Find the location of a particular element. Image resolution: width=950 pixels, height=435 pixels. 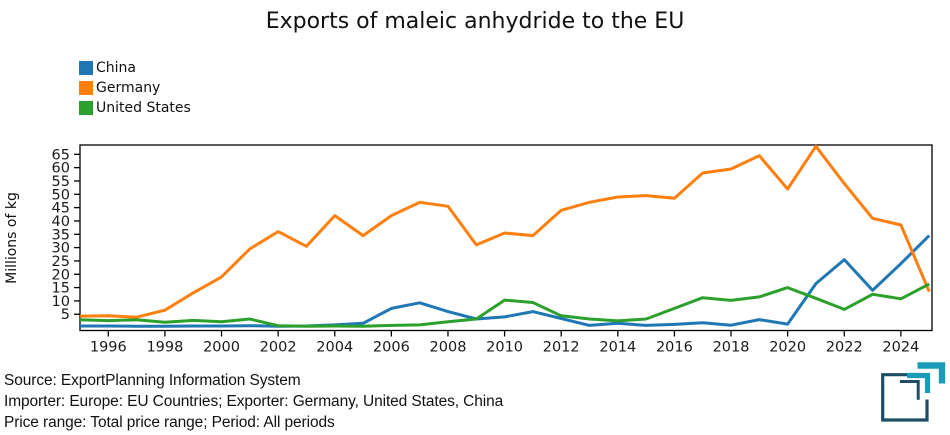

y-tick-label: 10 is located at coordinates (61, 302).